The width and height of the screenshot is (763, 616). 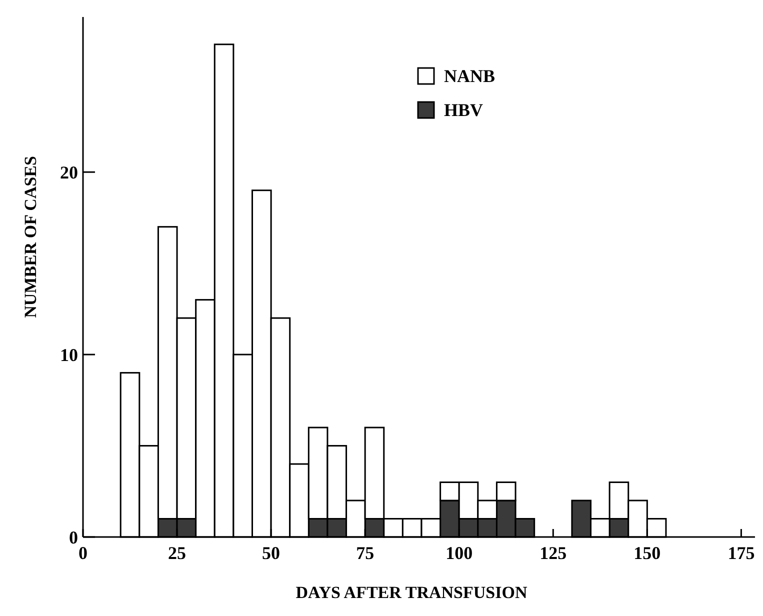 I want to click on y-tick-label: 20, so click(x=69, y=172).